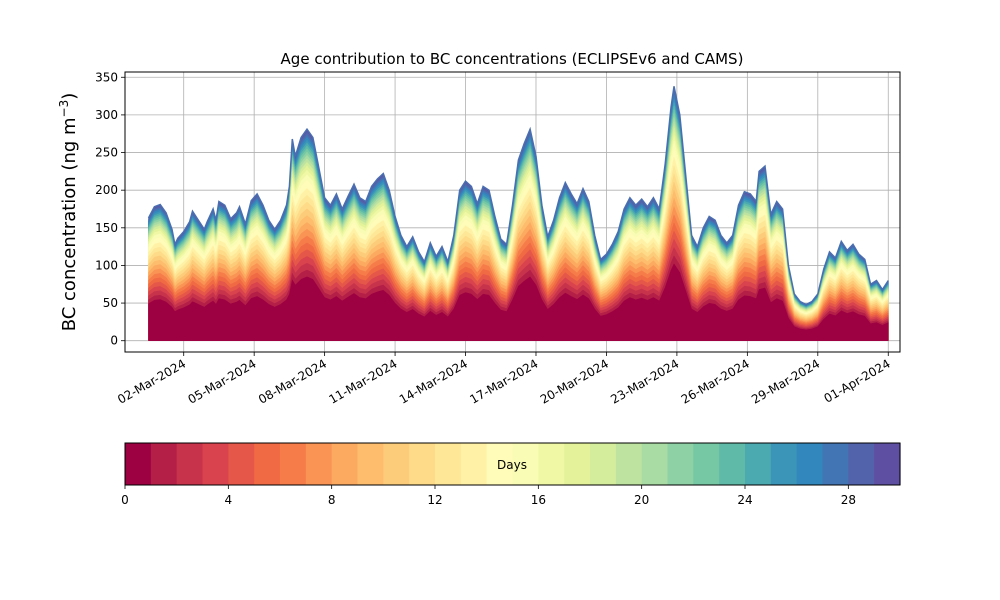 The image size is (1000, 600). Describe the element at coordinates (488, 496) in the screenshot. I see `colorbar-ticks: 0 4 8 12 16 20 24 28` at that location.